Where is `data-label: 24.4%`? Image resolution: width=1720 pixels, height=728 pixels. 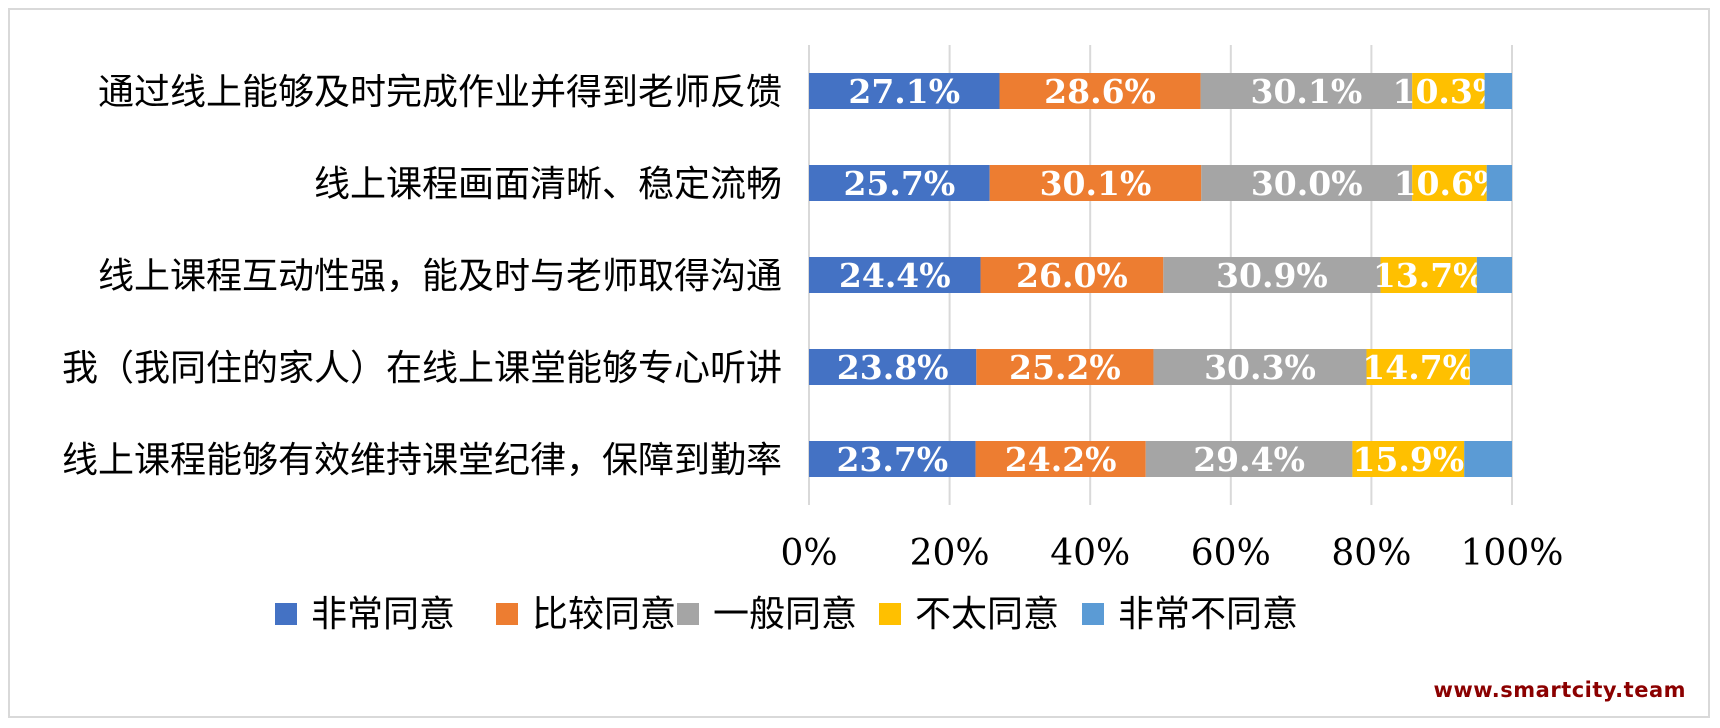 data-label: 24.4% is located at coordinates (895, 275).